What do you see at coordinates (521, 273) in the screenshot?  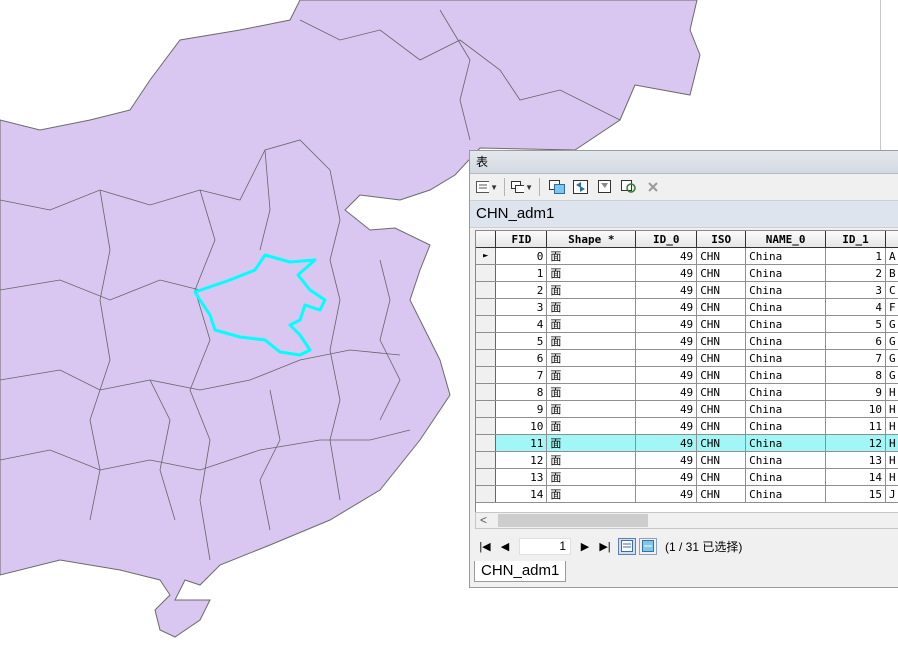 I see `table-cell: 1` at bounding box center [521, 273].